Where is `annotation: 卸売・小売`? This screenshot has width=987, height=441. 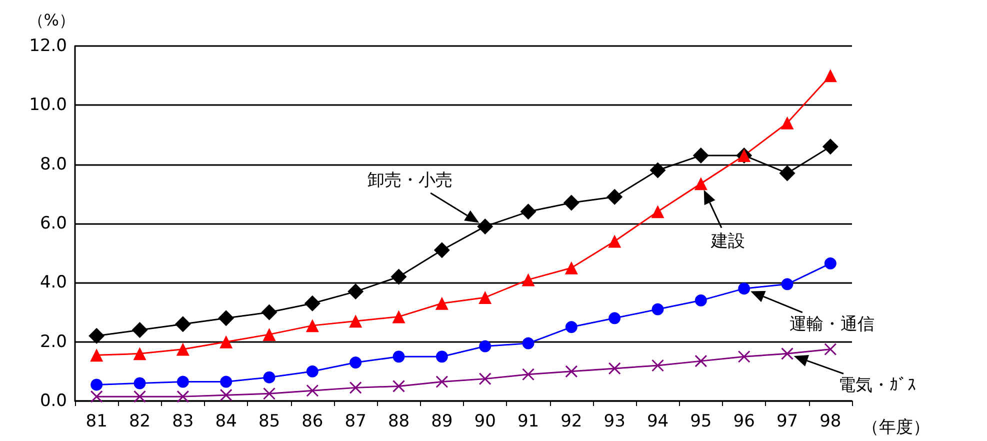
annotation: 卸売・小売 is located at coordinates (410, 180).